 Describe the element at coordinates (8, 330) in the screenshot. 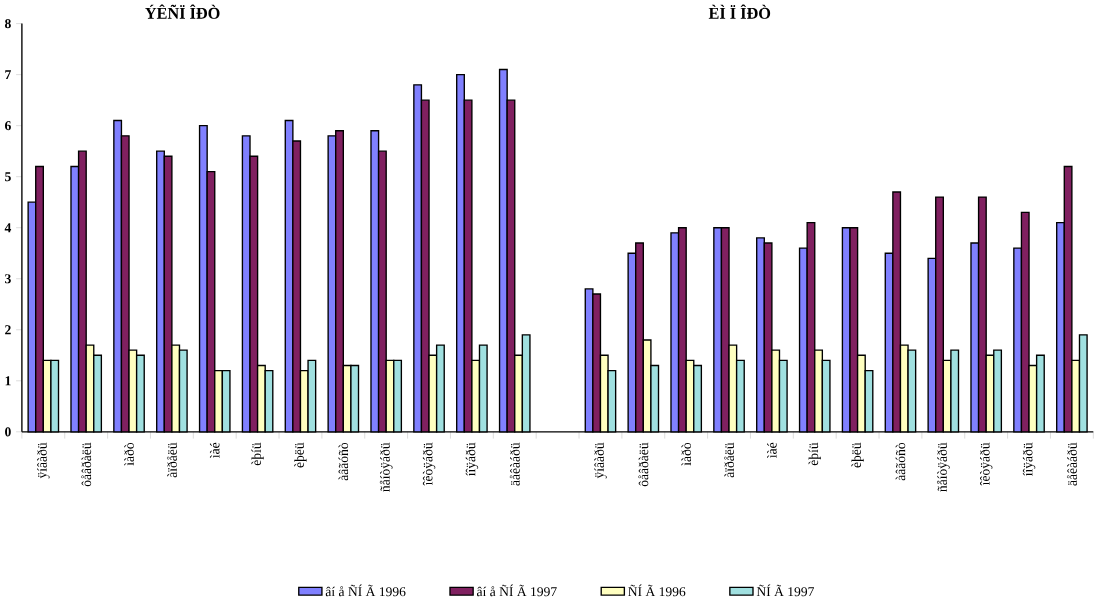

I see `y-tick-label: 2` at that location.